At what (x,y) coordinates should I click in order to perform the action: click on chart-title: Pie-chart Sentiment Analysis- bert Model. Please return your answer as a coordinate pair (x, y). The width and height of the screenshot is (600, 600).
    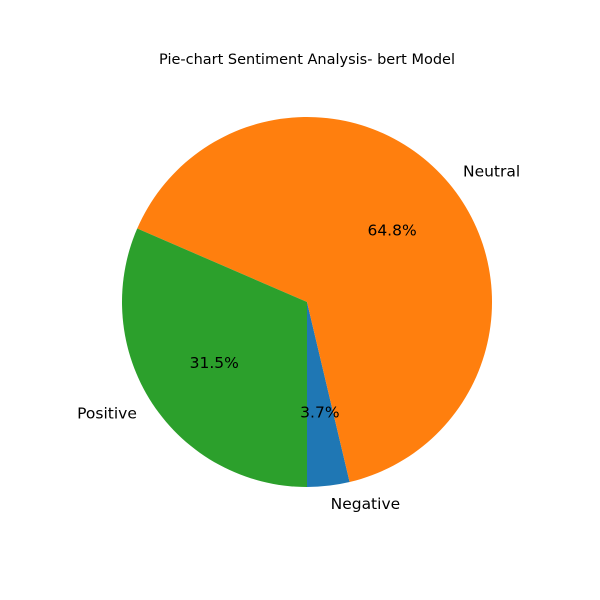
    Looking at the image, I should click on (307, 60).